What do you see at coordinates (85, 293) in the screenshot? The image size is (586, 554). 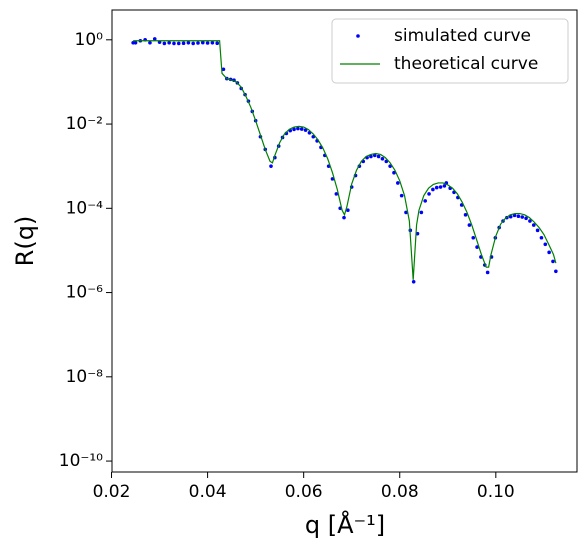 I see `y-tick-label: 10⁻⁶` at bounding box center [85, 293].